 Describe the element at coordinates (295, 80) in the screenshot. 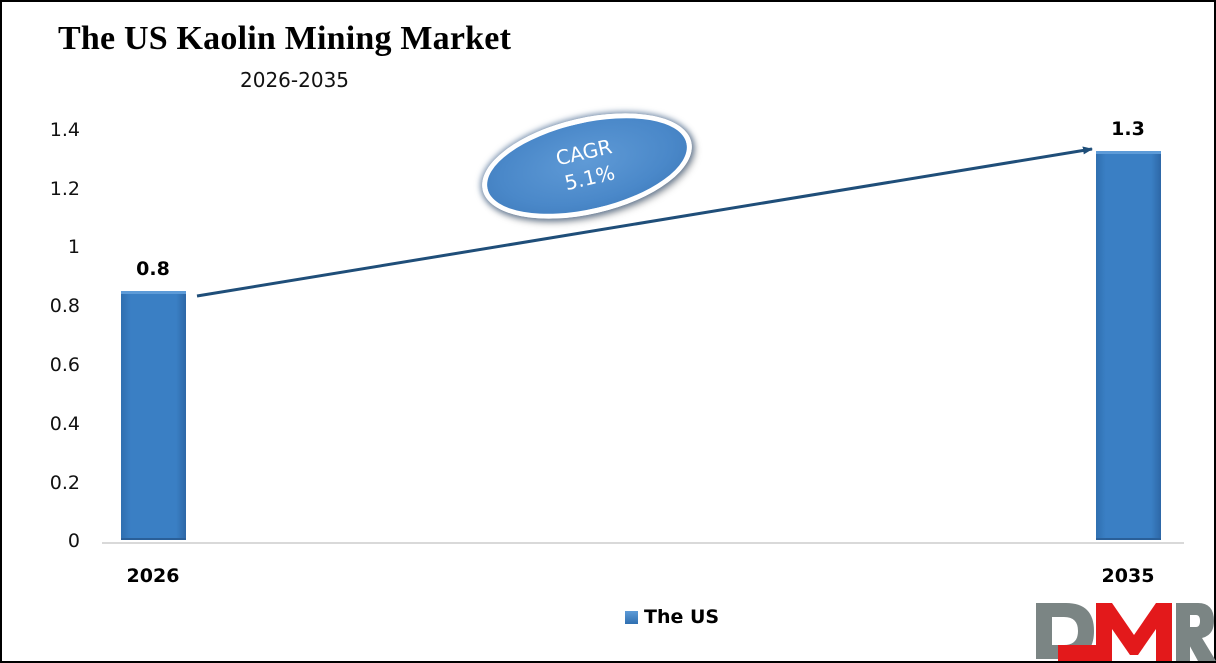

I see `chart-subtitle: 2026-2035` at that location.